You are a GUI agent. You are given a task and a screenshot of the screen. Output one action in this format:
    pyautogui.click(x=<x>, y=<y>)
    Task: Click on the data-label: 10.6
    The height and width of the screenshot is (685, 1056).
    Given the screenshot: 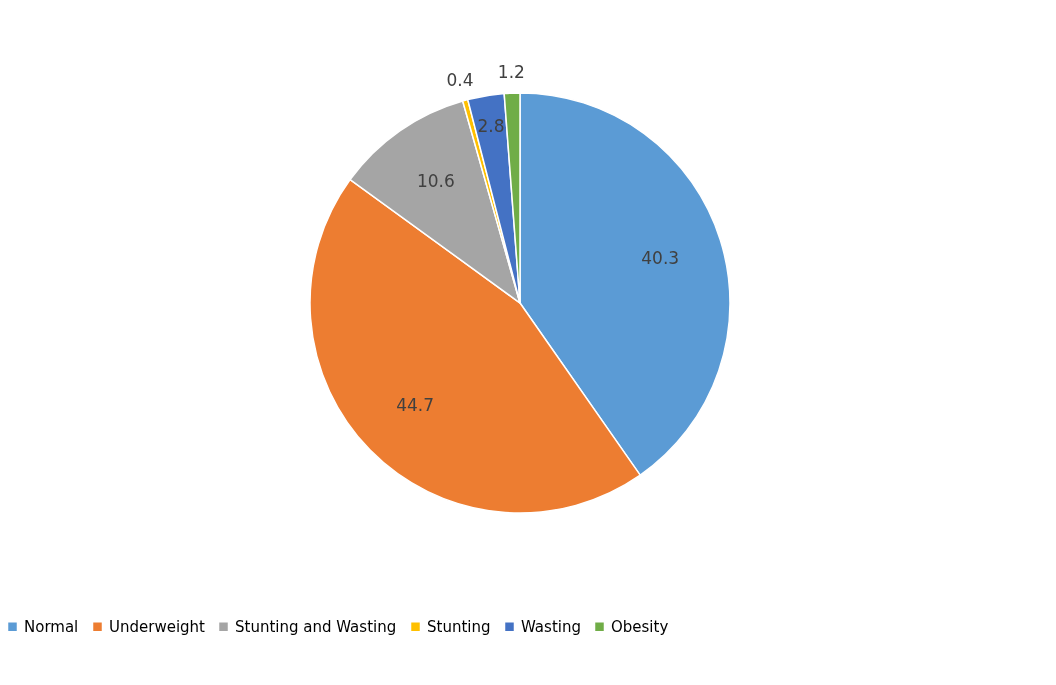 What is the action you would take?
    pyautogui.click(x=435, y=181)
    